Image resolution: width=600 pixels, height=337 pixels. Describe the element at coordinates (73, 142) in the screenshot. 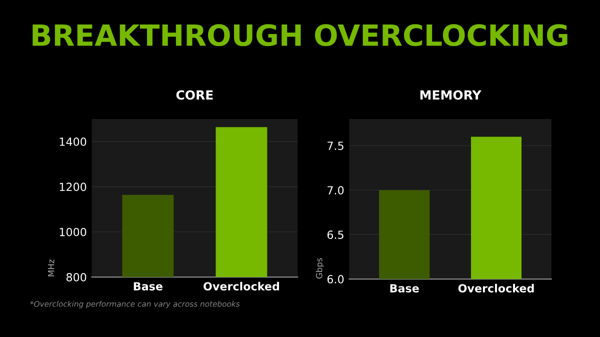

I see `y-tick-label: 1400` at that location.